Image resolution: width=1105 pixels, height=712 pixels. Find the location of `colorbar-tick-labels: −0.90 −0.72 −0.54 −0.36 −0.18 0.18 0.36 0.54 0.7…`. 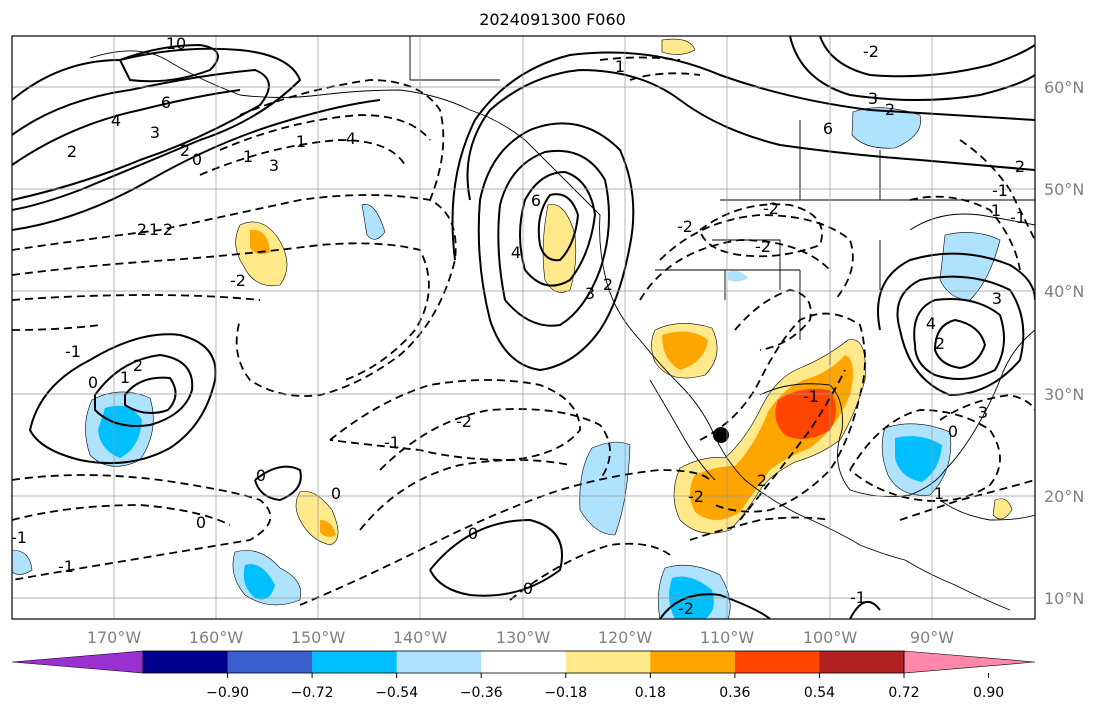

colorbar-tick-labels: −0.90 −0.72 −0.54 −0.36 −0.18 0.18 0.36 0.54 0.7… is located at coordinates (605, 687).